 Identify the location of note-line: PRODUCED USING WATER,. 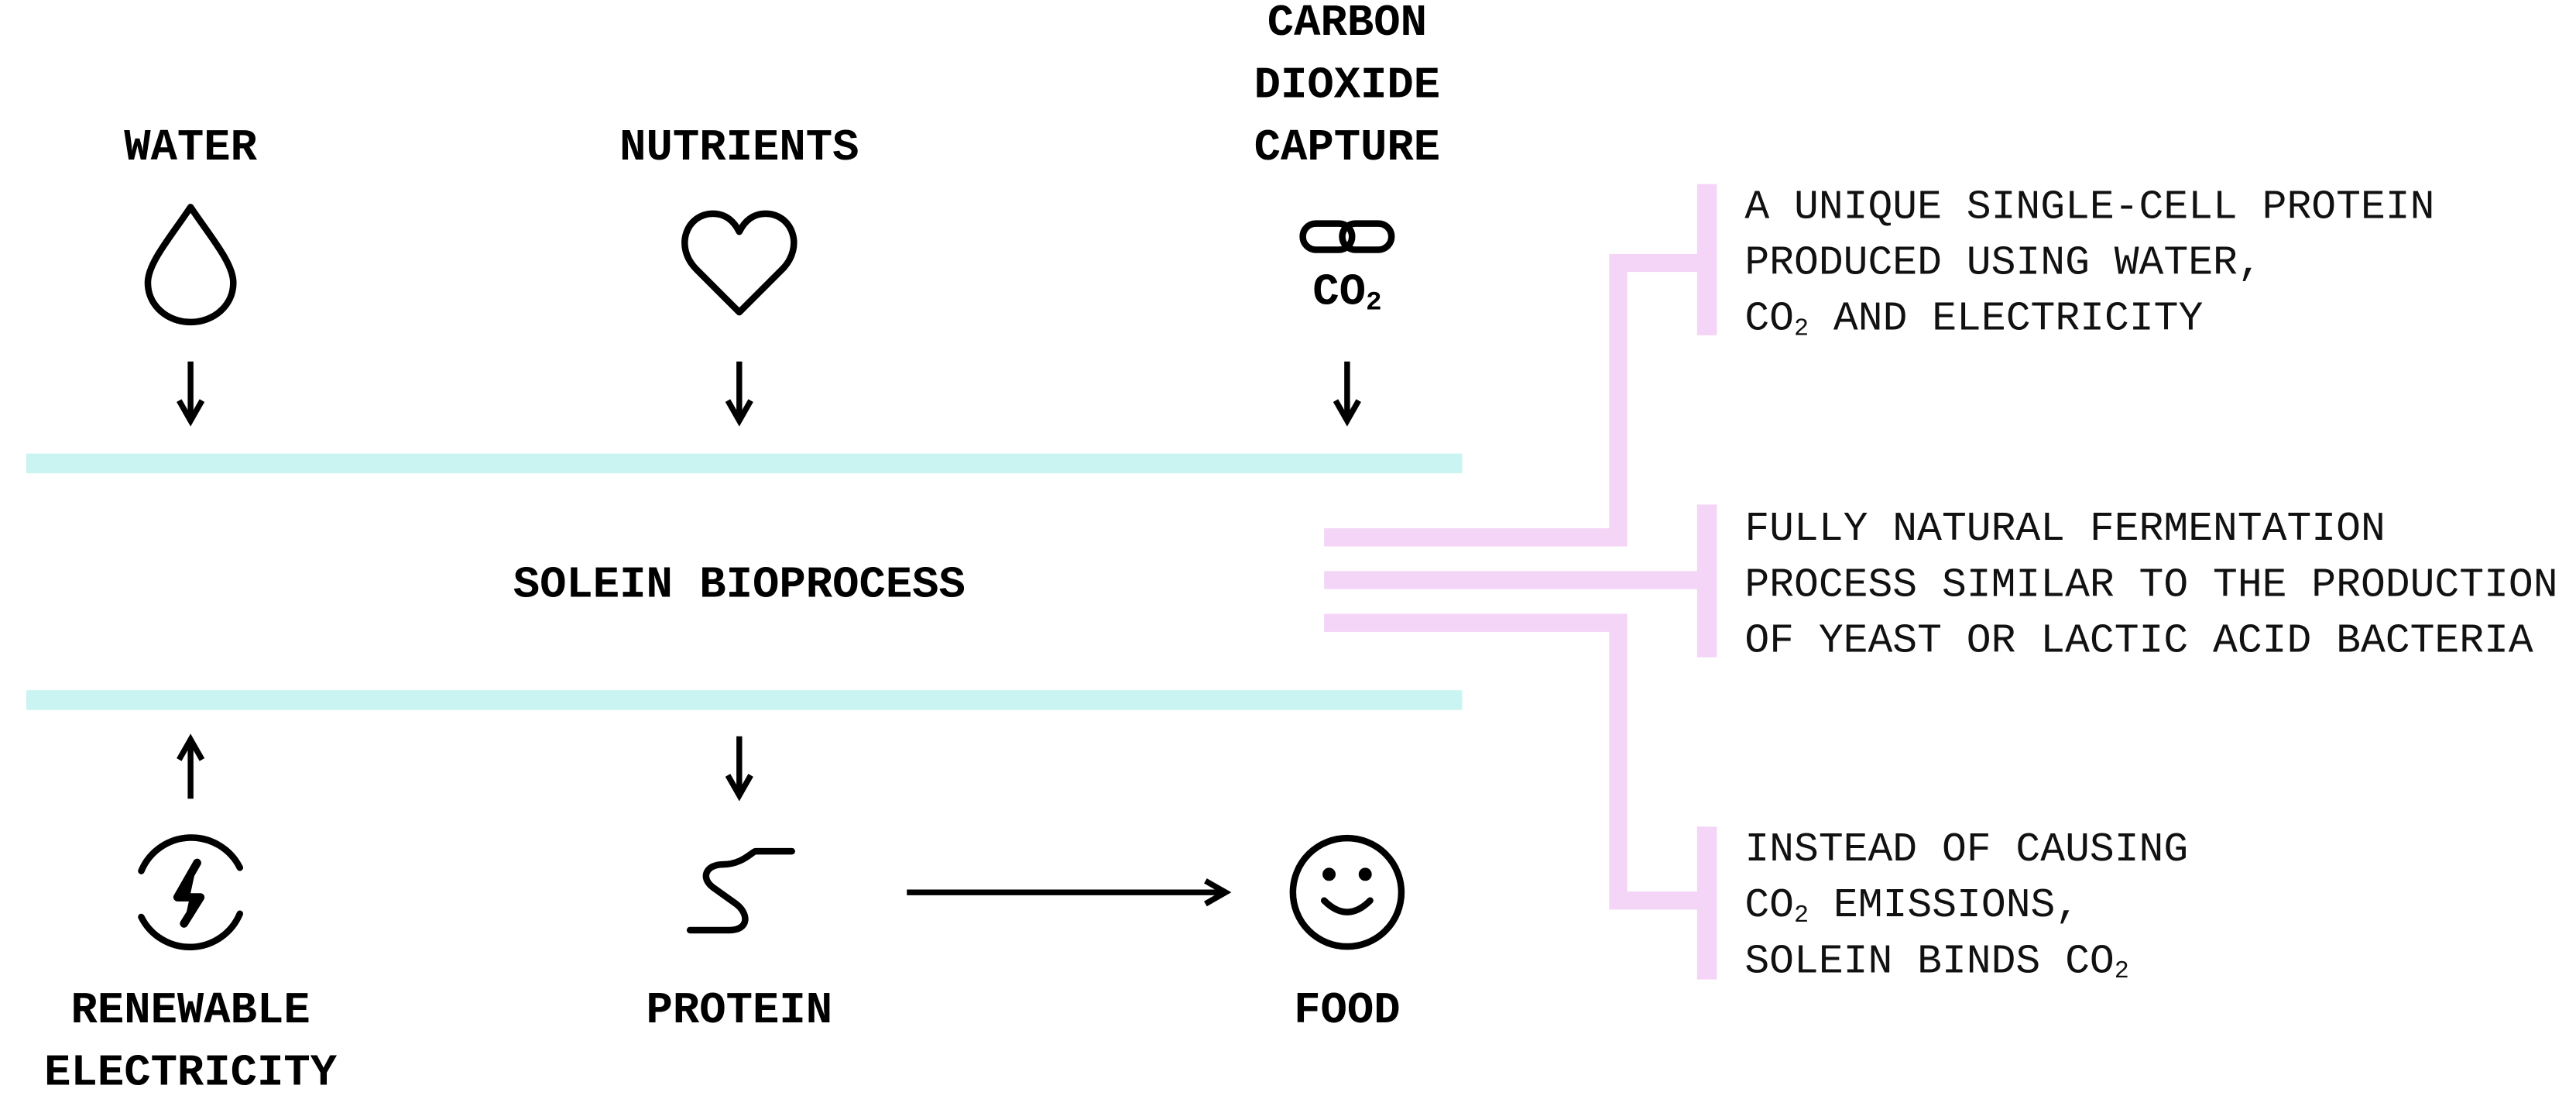
(2003, 263).